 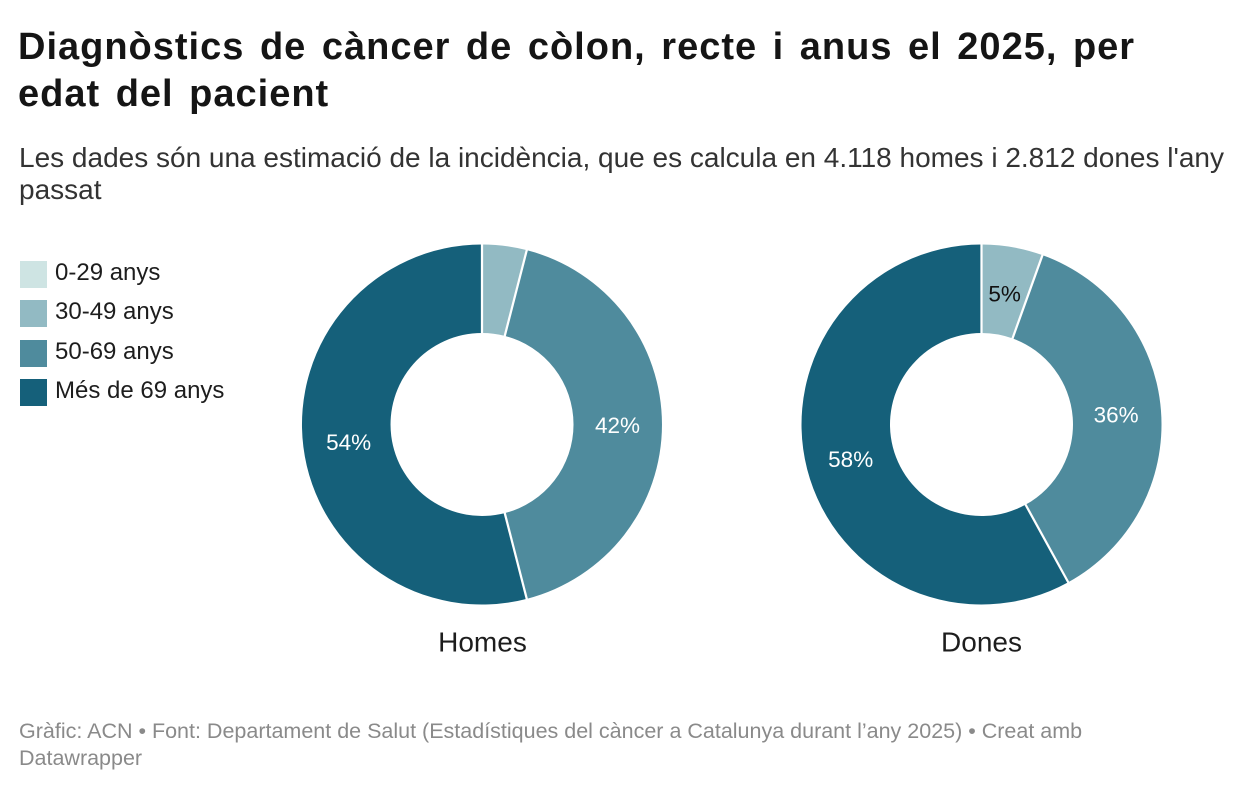 I want to click on svg-text: Dones, so click(x=981, y=642).